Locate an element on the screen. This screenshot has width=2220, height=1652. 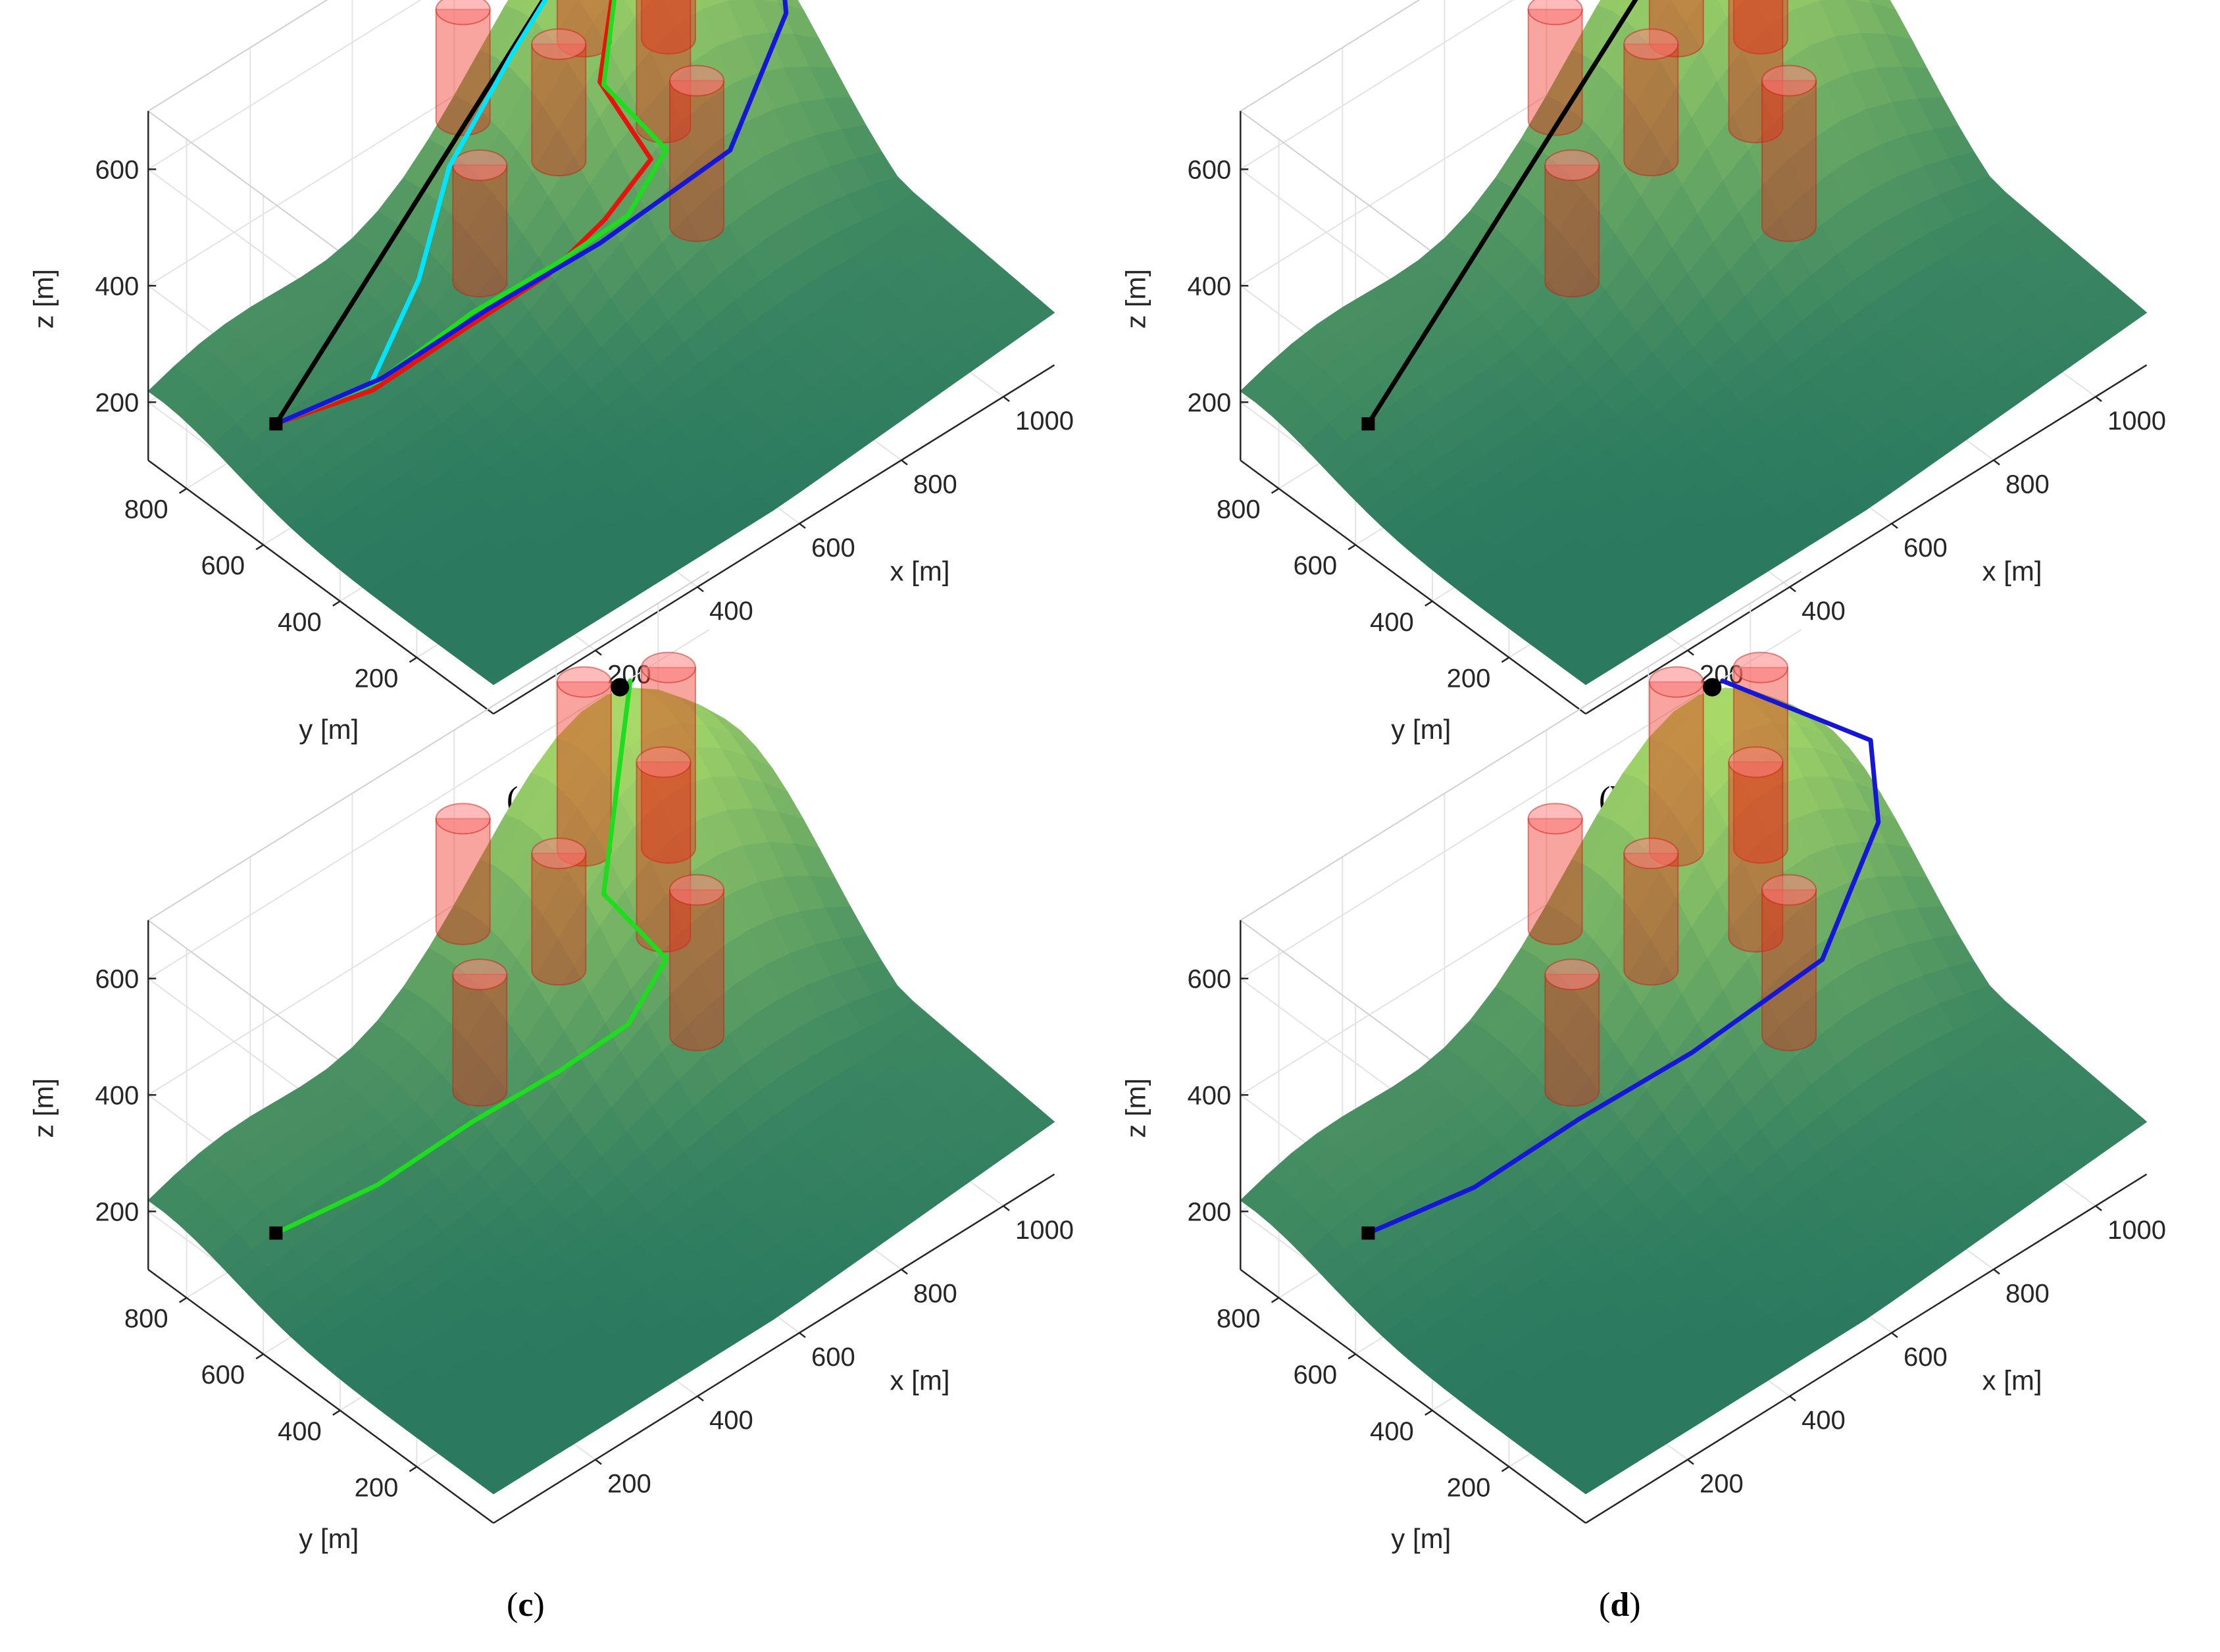
paths-b is located at coordinates (1501, 213).